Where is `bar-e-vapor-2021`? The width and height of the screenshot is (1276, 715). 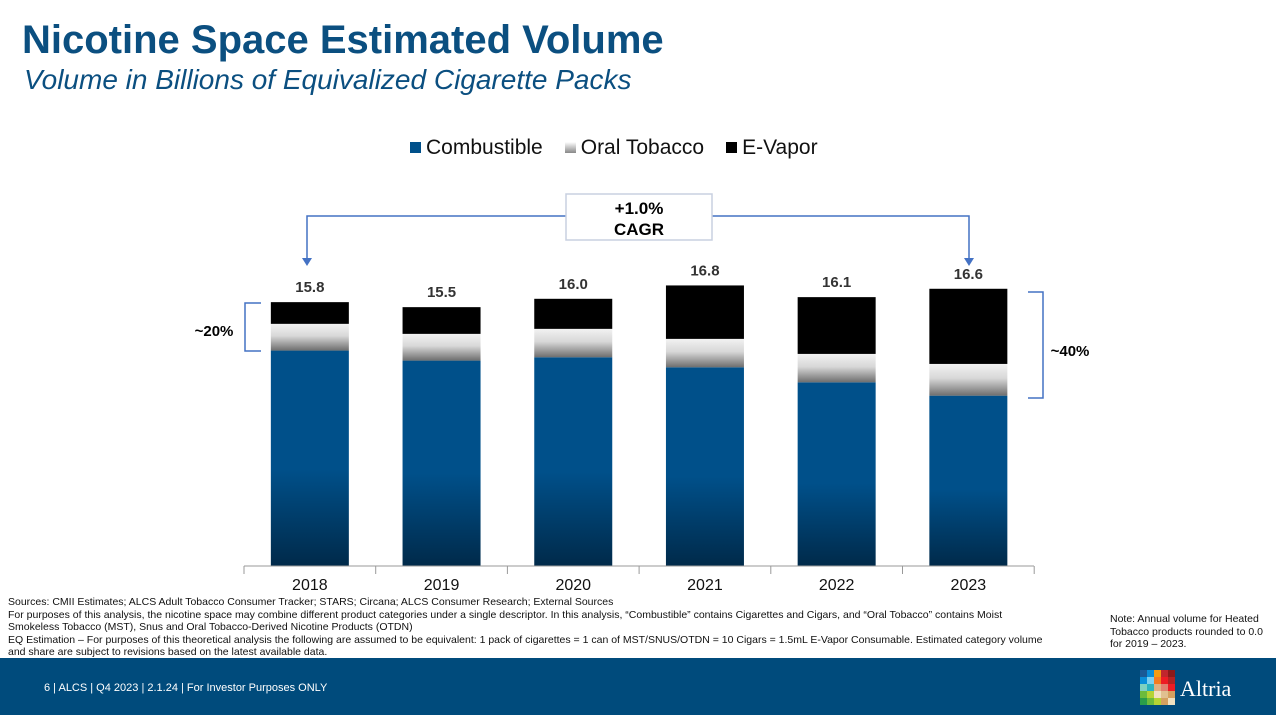 bar-e-vapor-2021 is located at coordinates (704, 312).